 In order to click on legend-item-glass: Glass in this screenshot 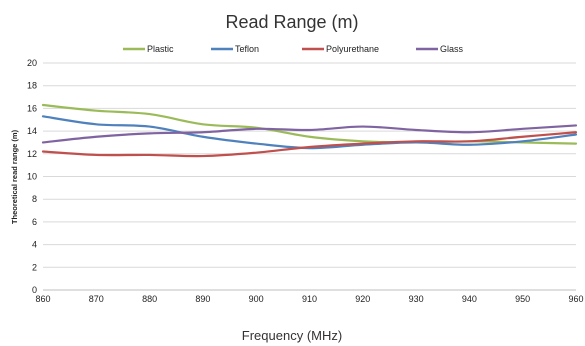, I will do `click(440, 49)`.